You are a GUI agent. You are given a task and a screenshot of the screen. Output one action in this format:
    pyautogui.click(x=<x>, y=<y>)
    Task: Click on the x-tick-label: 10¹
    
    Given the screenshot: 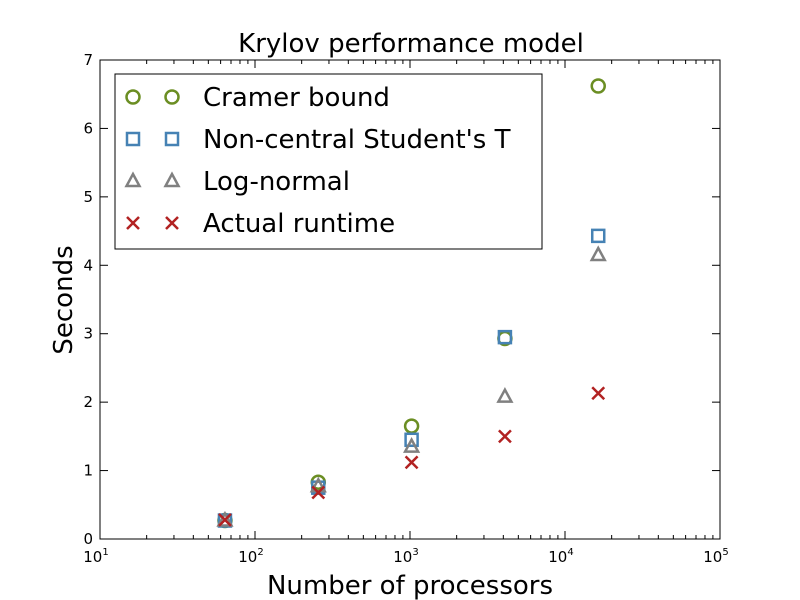 What is the action you would take?
    pyautogui.click(x=95, y=556)
    